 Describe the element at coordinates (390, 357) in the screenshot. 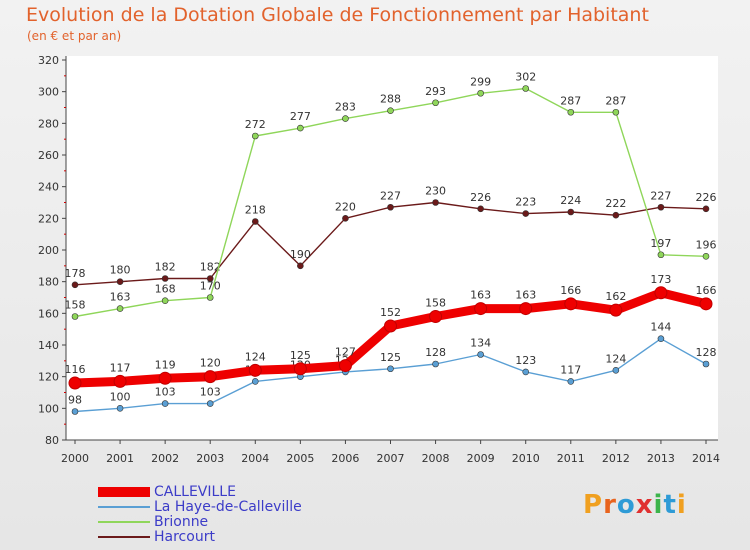

I see `data-label-la-haye-de-calleville: 125` at that location.